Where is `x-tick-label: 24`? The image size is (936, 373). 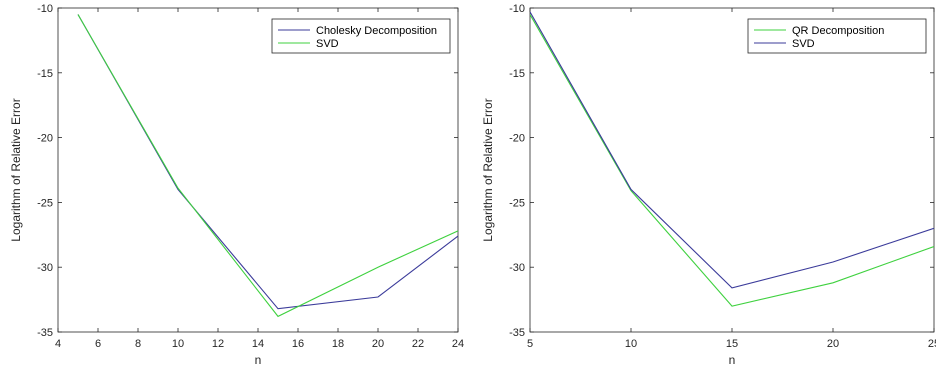 x-tick-label: 24 is located at coordinates (458, 344).